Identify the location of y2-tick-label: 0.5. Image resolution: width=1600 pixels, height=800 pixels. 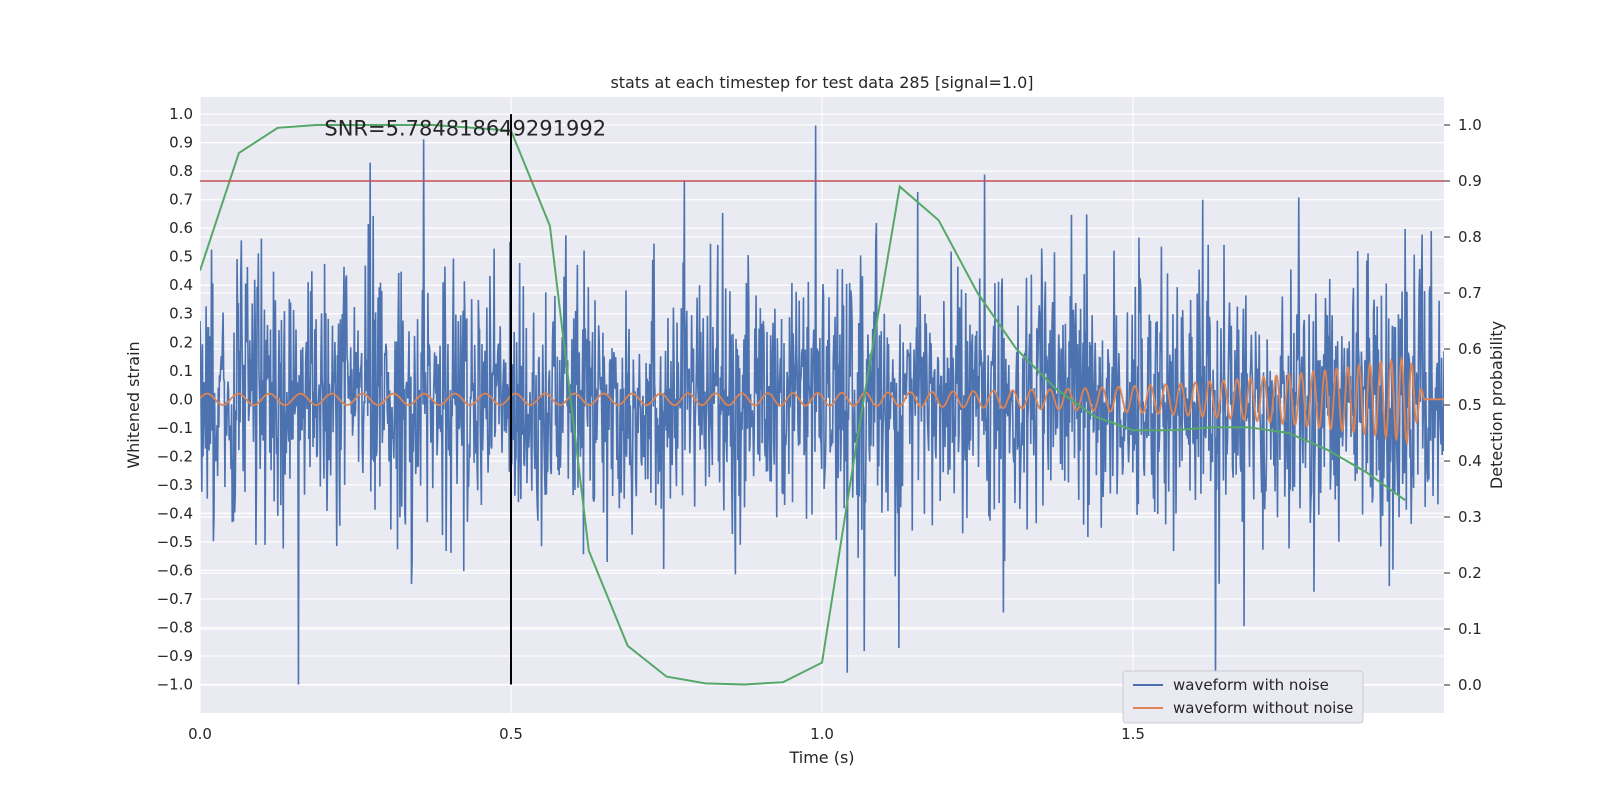
(1470, 405).